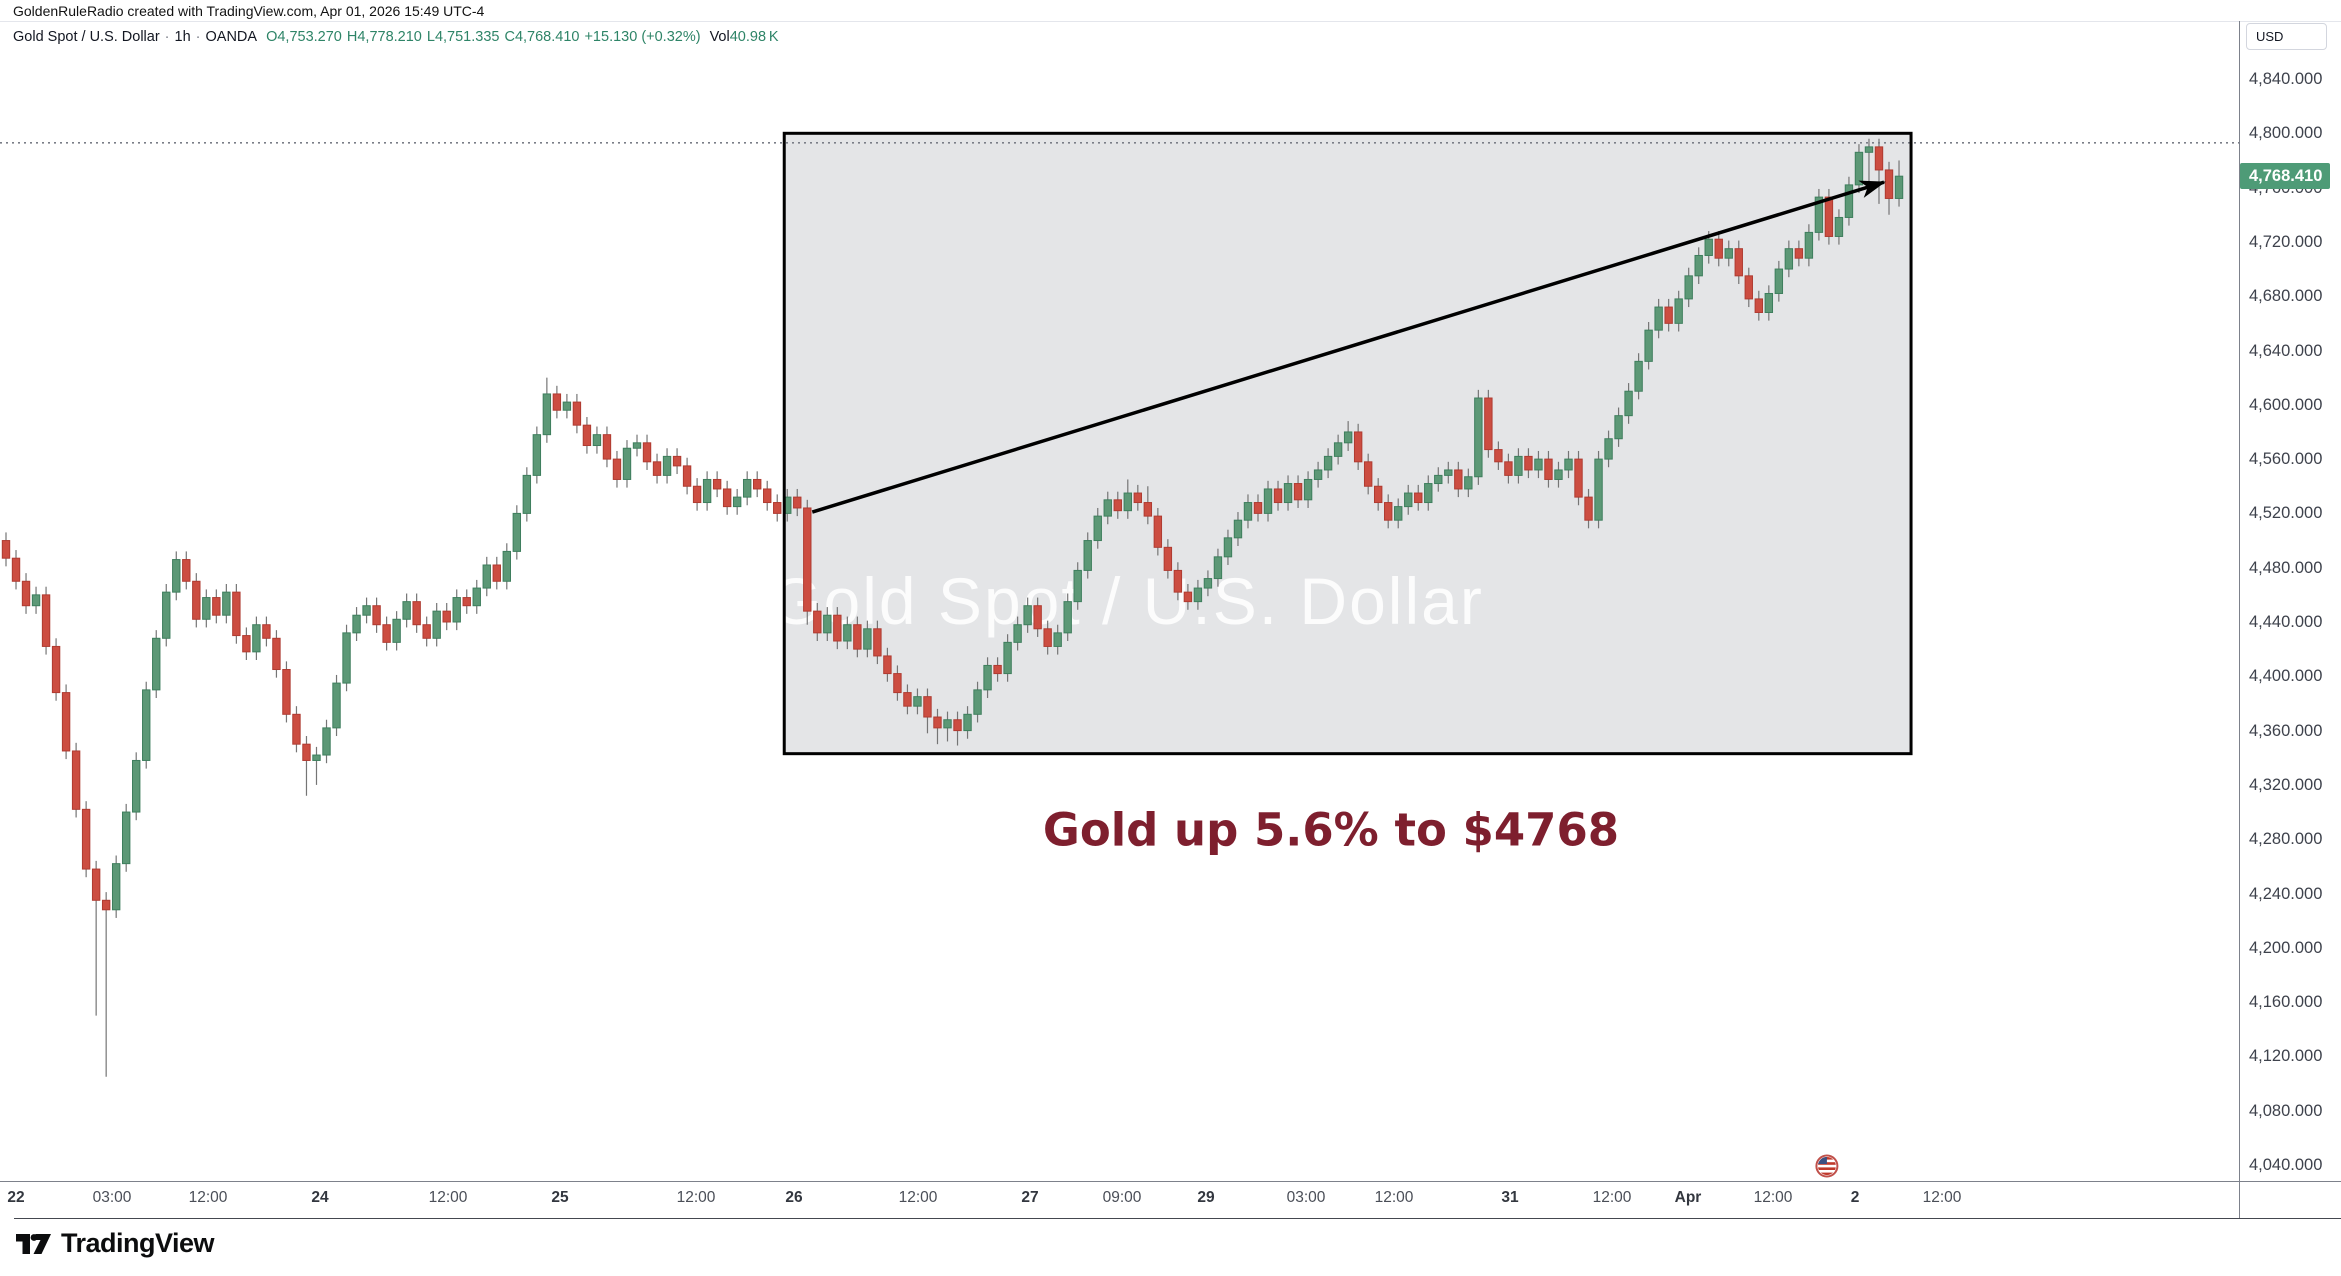  I want to click on time-axis-border, so click(1170, 1181).